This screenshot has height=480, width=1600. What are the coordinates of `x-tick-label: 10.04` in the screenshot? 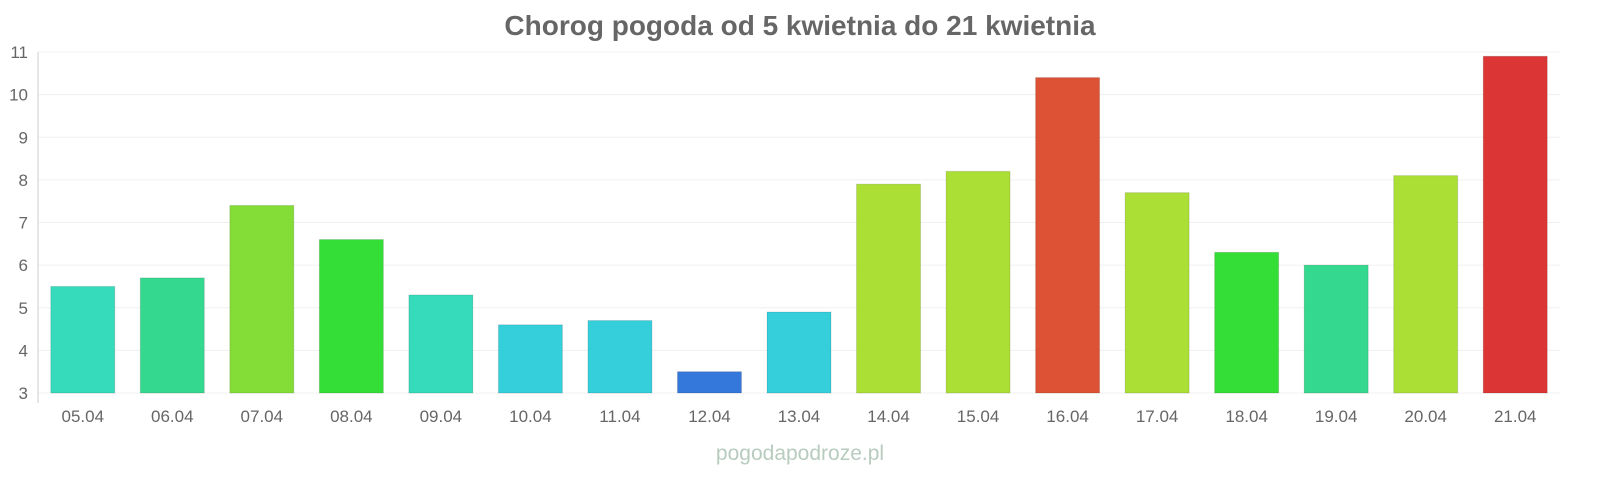 It's located at (530, 416).